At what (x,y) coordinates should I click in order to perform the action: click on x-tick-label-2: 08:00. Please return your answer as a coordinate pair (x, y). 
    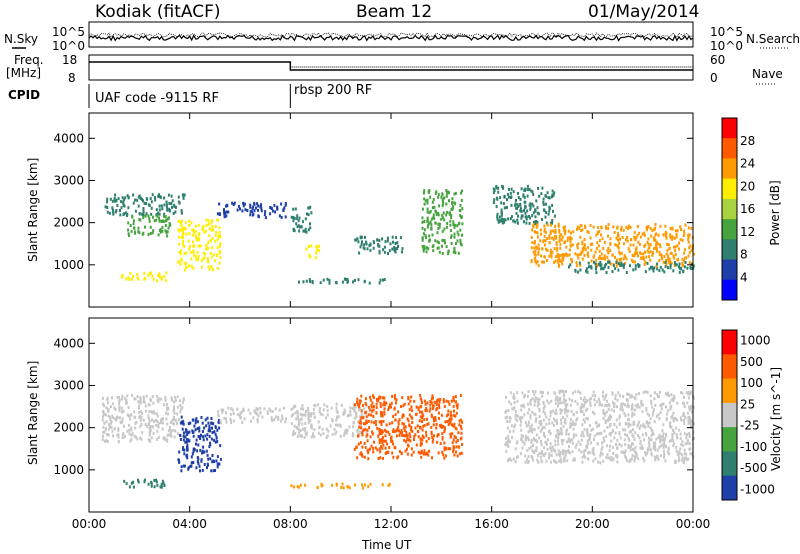
    Looking at the image, I should click on (290, 524).